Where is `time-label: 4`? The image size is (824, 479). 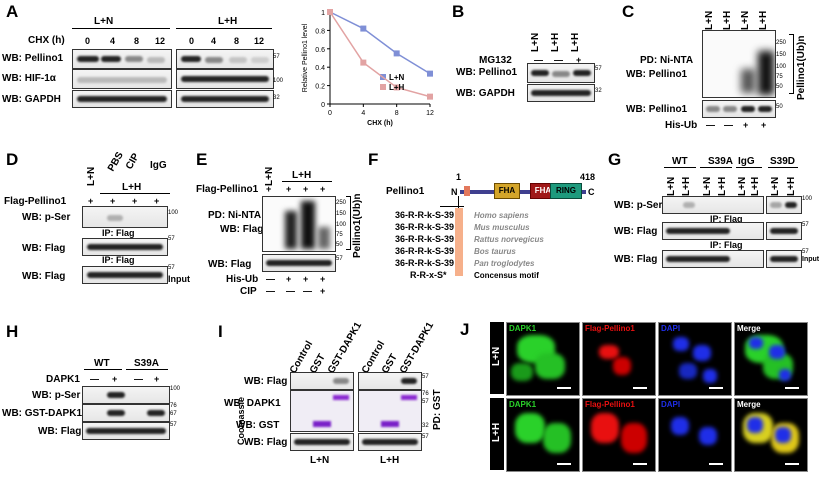 time-label: 4 is located at coordinates (113, 41).